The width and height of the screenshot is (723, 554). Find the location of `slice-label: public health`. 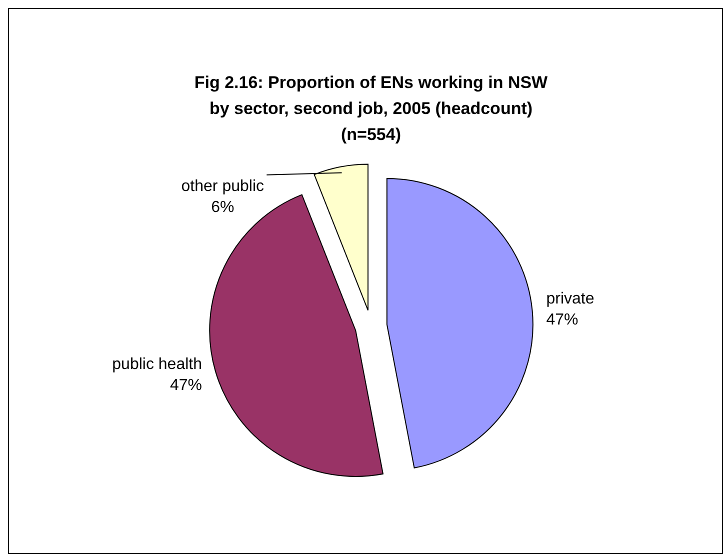

slice-label: public health is located at coordinates (157, 365).